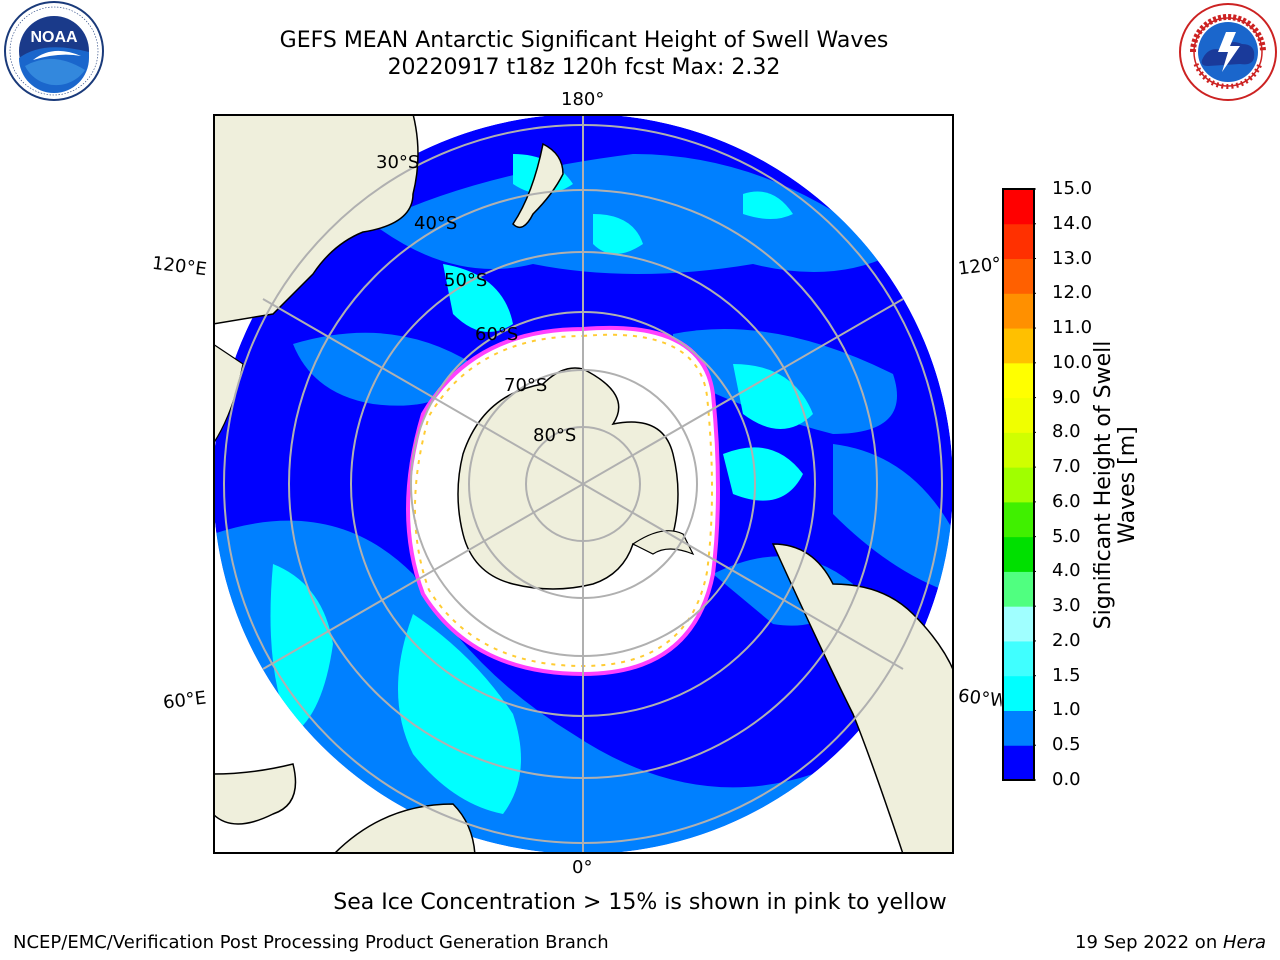  I want to click on colorbar-tick-label: 6.0, so click(1066, 501).